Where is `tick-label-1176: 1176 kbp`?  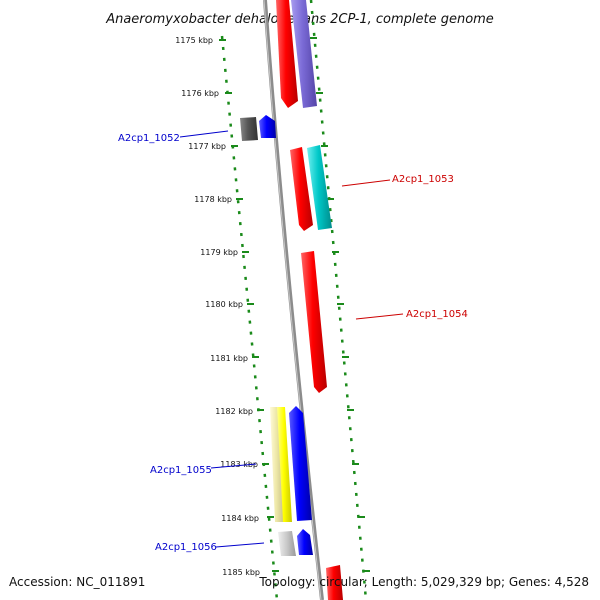 tick-label-1176: 1176 kbp is located at coordinates (200, 93).